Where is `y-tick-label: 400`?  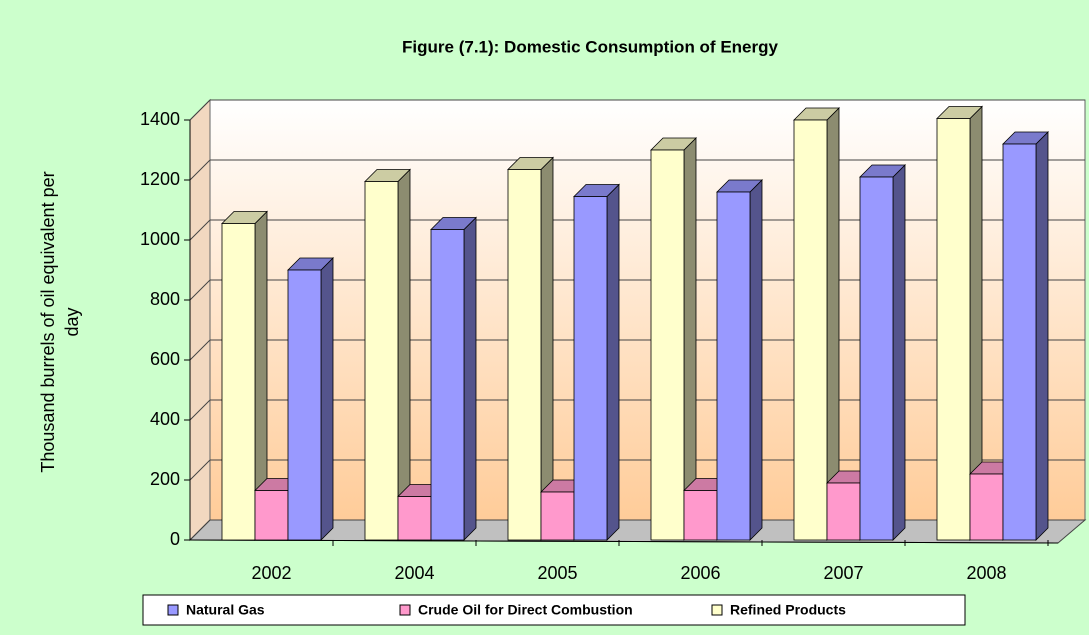
y-tick-label: 400 is located at coordinates (165, 419).